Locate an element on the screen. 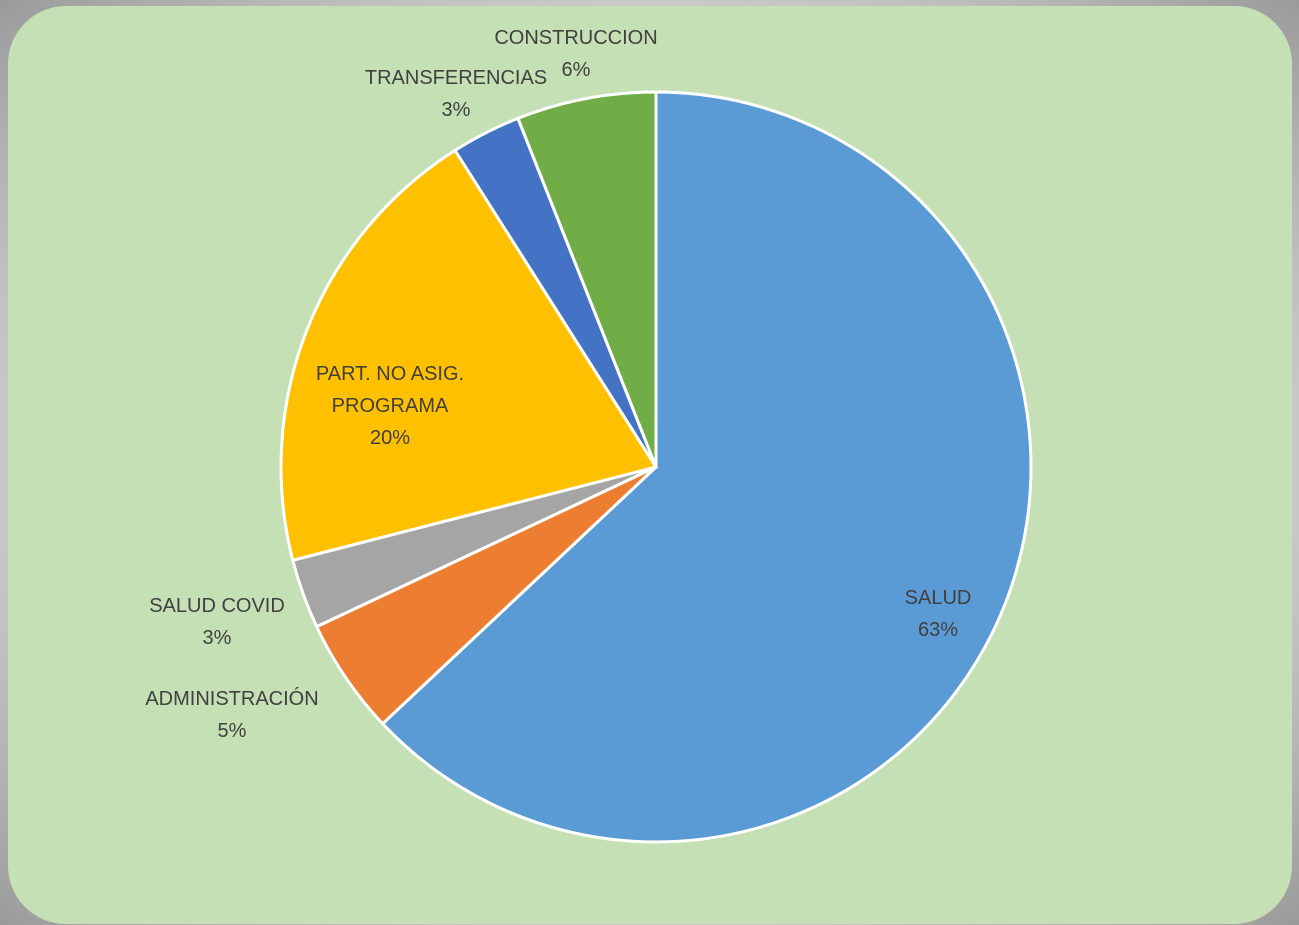 Image resolution: width=1299 pixels, height=925 pixels. data-label: PART. NO ASIG. PROGRAMA 20% is located at coordinates (390, 406).